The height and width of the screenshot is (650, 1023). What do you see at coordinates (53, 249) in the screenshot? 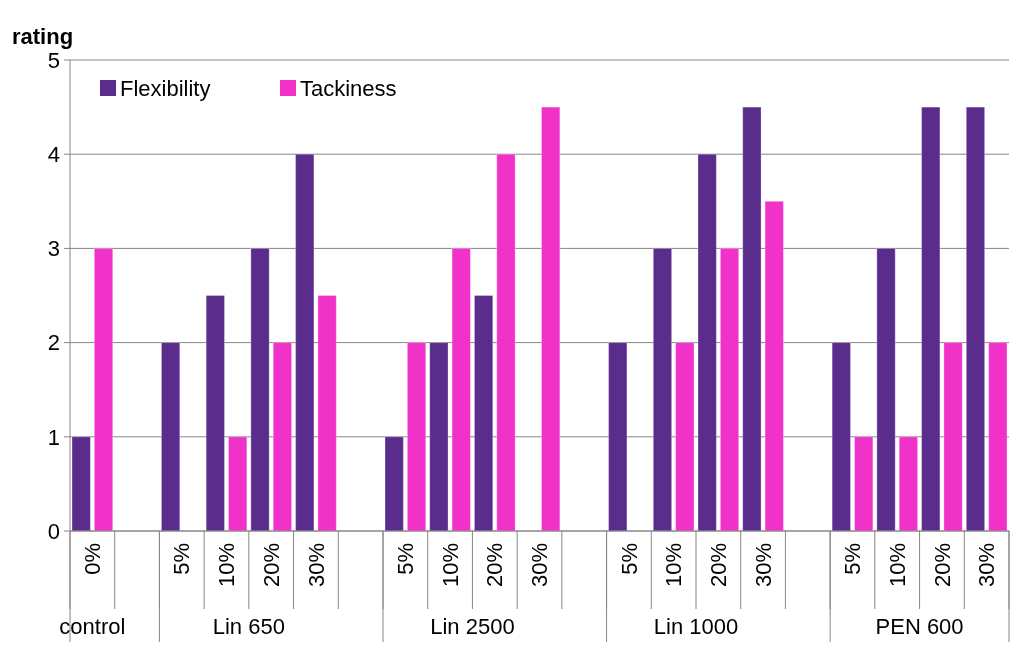
I see `y-tick-label: 3` at bounding box center [53, 249].